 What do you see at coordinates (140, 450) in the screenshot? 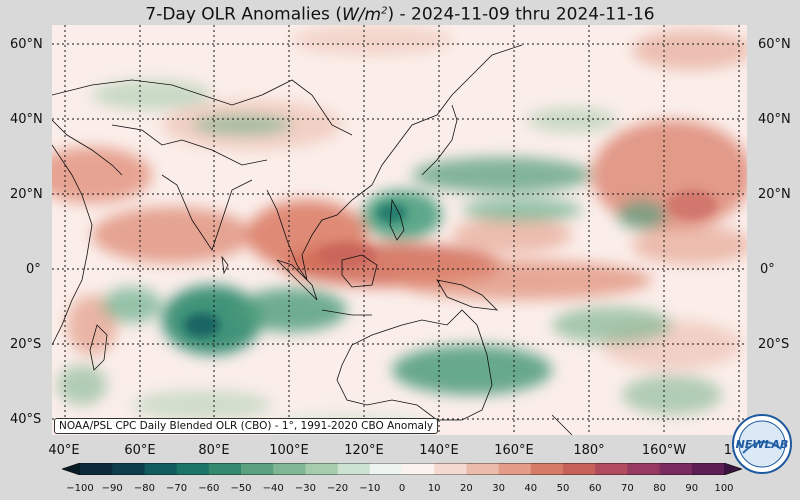
I see `lon-label: 60°E` at bounding box center [140, 450].